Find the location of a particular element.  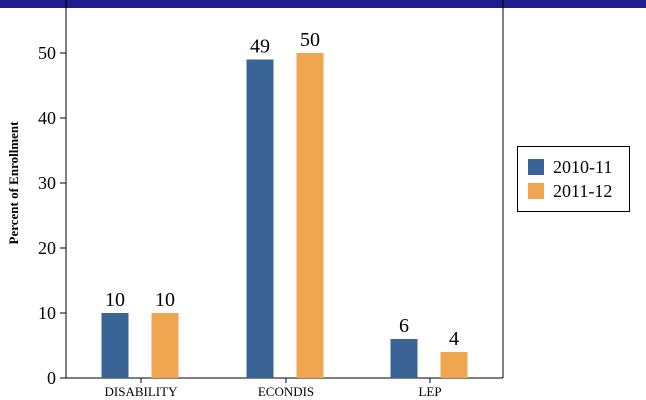

y-ticks: 0 10 20 30 40 50 is located at coordinates (52, 215).